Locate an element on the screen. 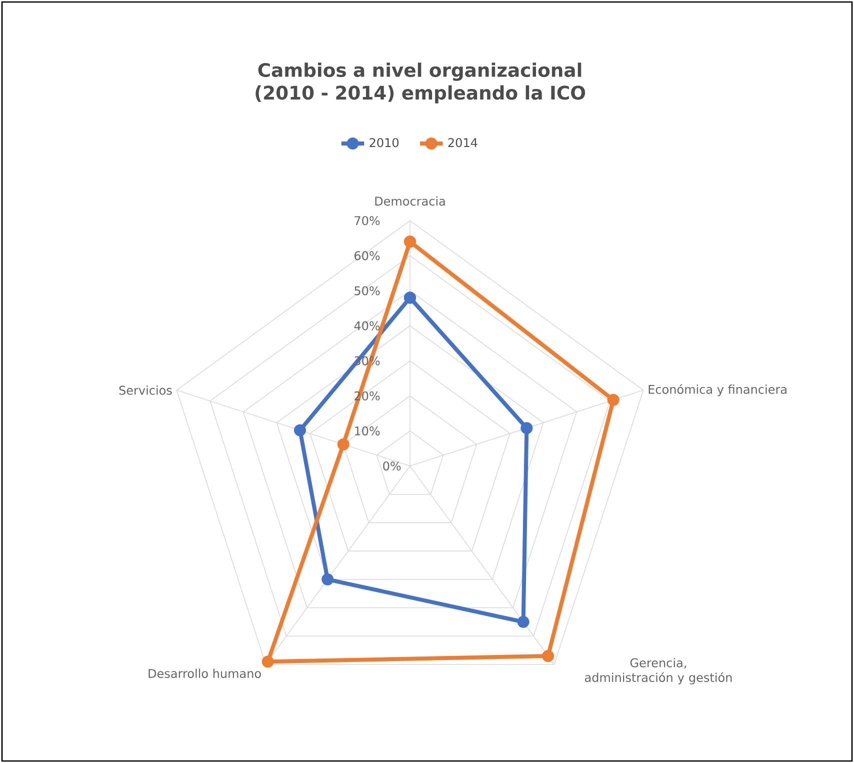  legend-label: 2014 is located at coordinates (463, 143).